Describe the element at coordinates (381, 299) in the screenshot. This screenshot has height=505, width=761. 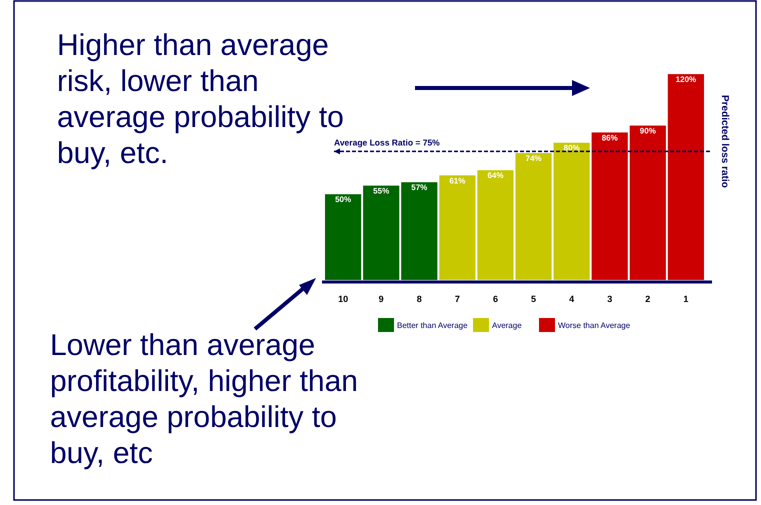
I see `x-tick-label: 9` at that location.